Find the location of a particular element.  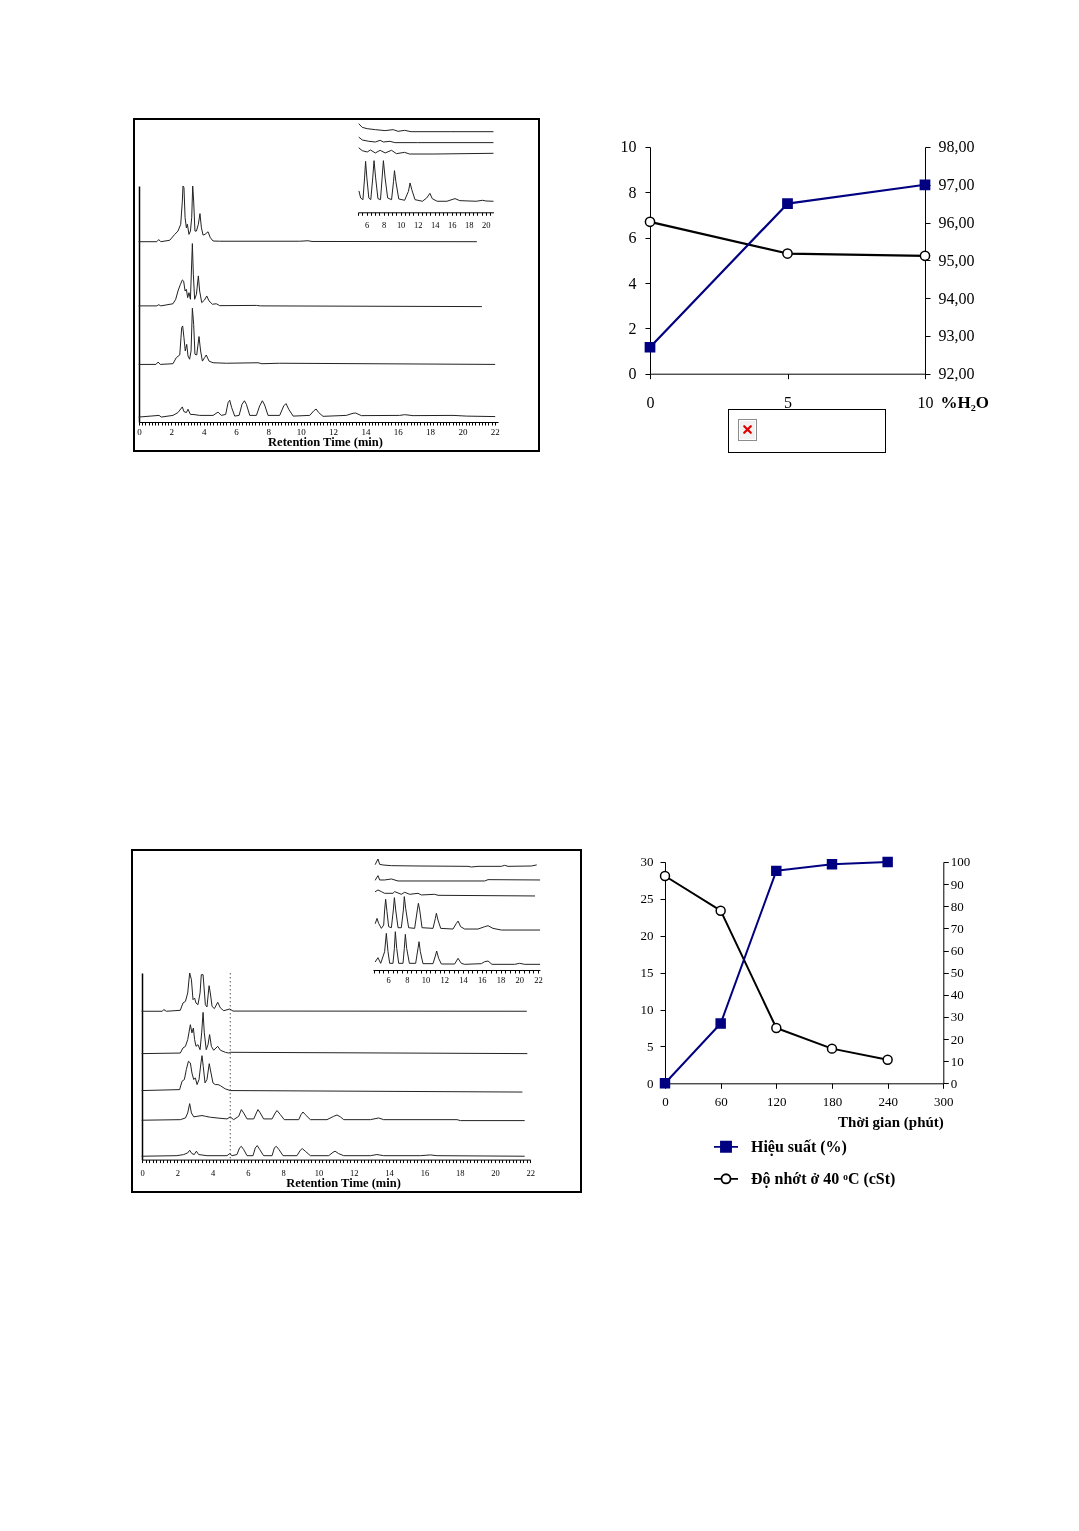

y2-tick-label: 70 is located at coordinates (957, 928).